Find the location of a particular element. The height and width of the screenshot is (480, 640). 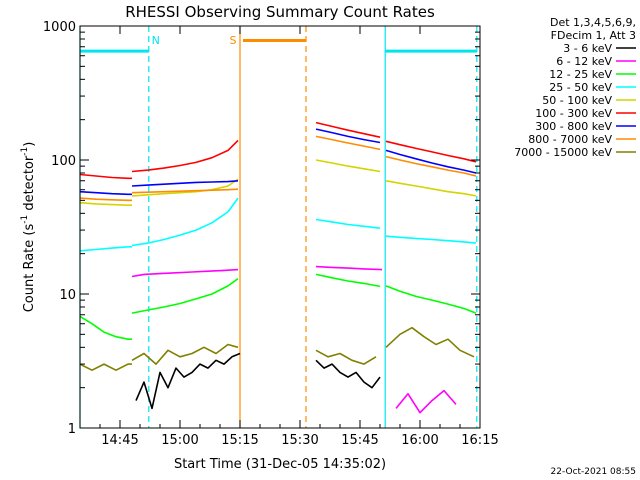

y-axis-label: Count Rate (s-1 detector-1) is located at coordinates (28, 227).